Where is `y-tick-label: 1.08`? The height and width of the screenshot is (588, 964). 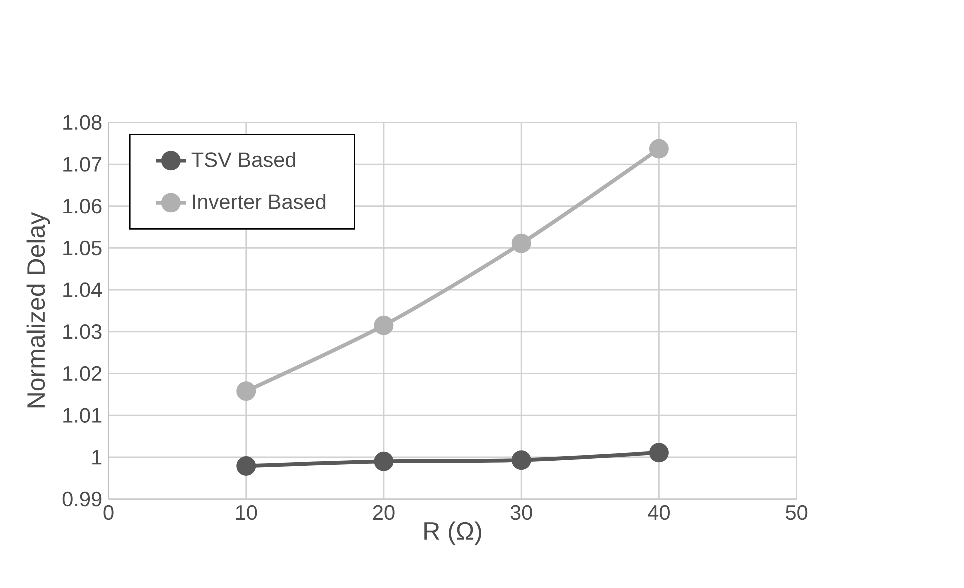
y-tick-label: 1.08 is located at coordinates (83, 122).